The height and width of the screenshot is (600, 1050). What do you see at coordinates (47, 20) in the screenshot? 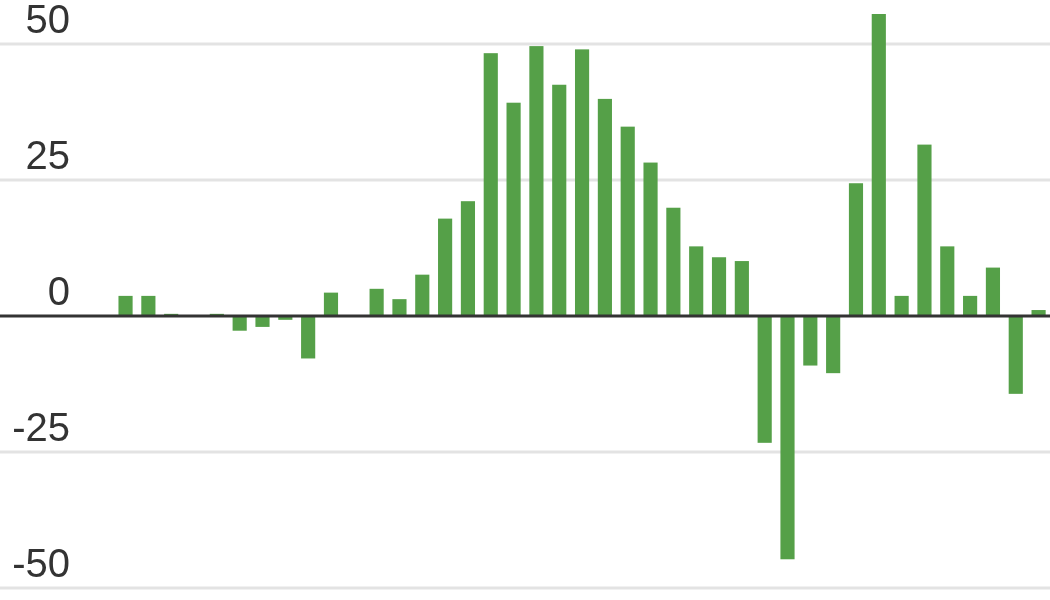
I see `y-tick-label: 50` at bounding box center [47, 20].